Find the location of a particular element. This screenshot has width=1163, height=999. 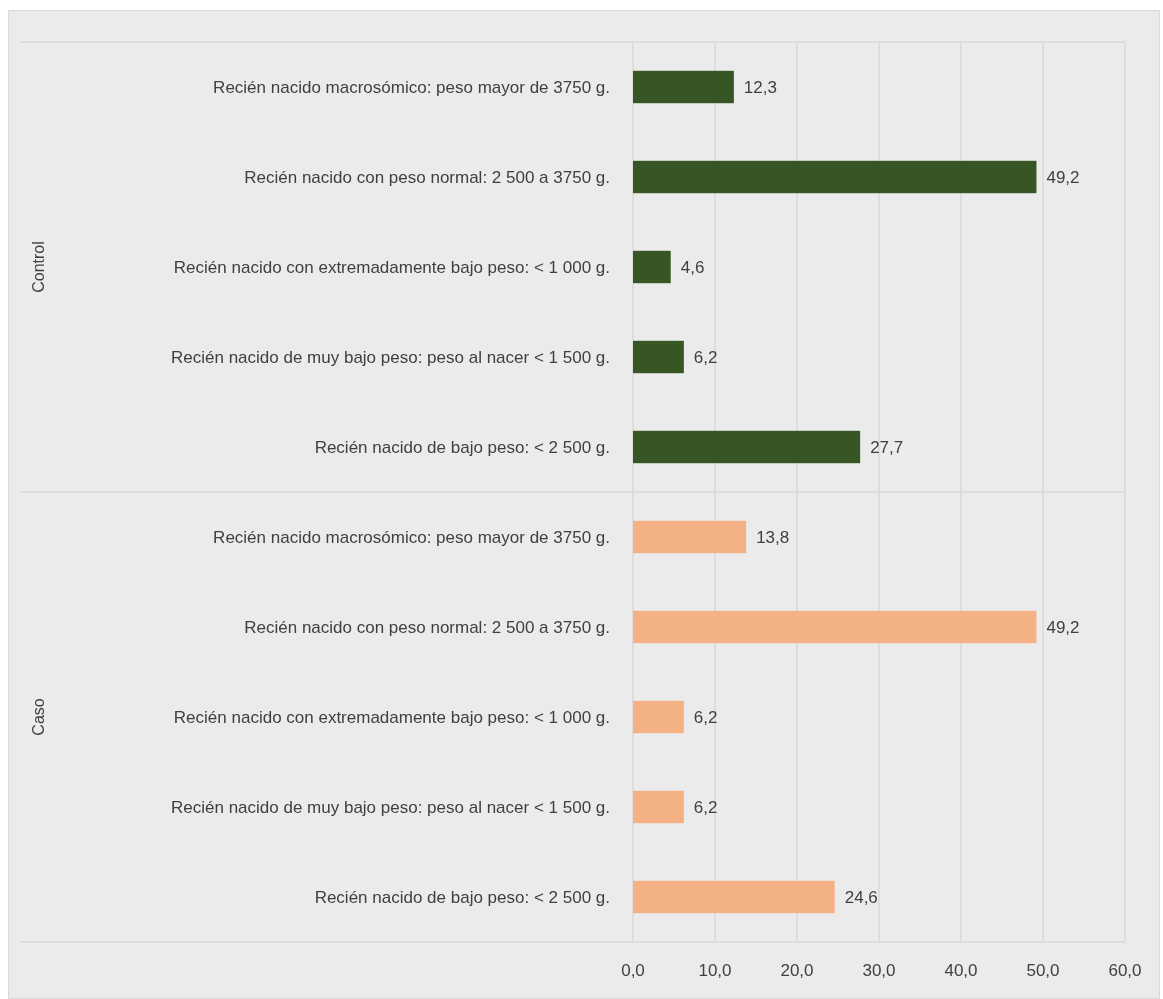

x-tick-label: 50,0 is located at coordinates (1043, 970).